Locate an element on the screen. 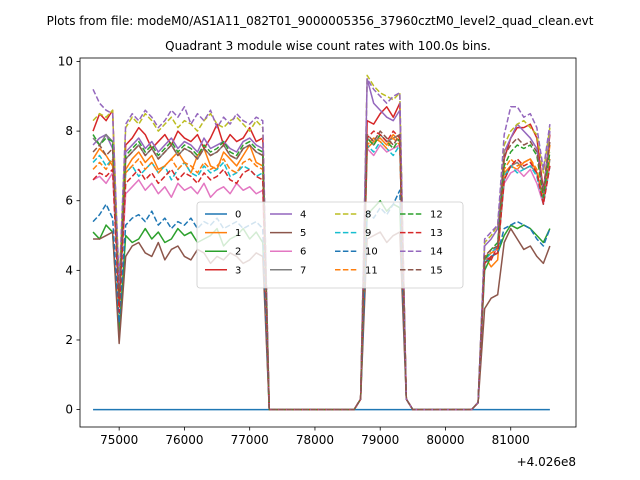  legend-label-0: 0 is located at coordinates (238, 215).